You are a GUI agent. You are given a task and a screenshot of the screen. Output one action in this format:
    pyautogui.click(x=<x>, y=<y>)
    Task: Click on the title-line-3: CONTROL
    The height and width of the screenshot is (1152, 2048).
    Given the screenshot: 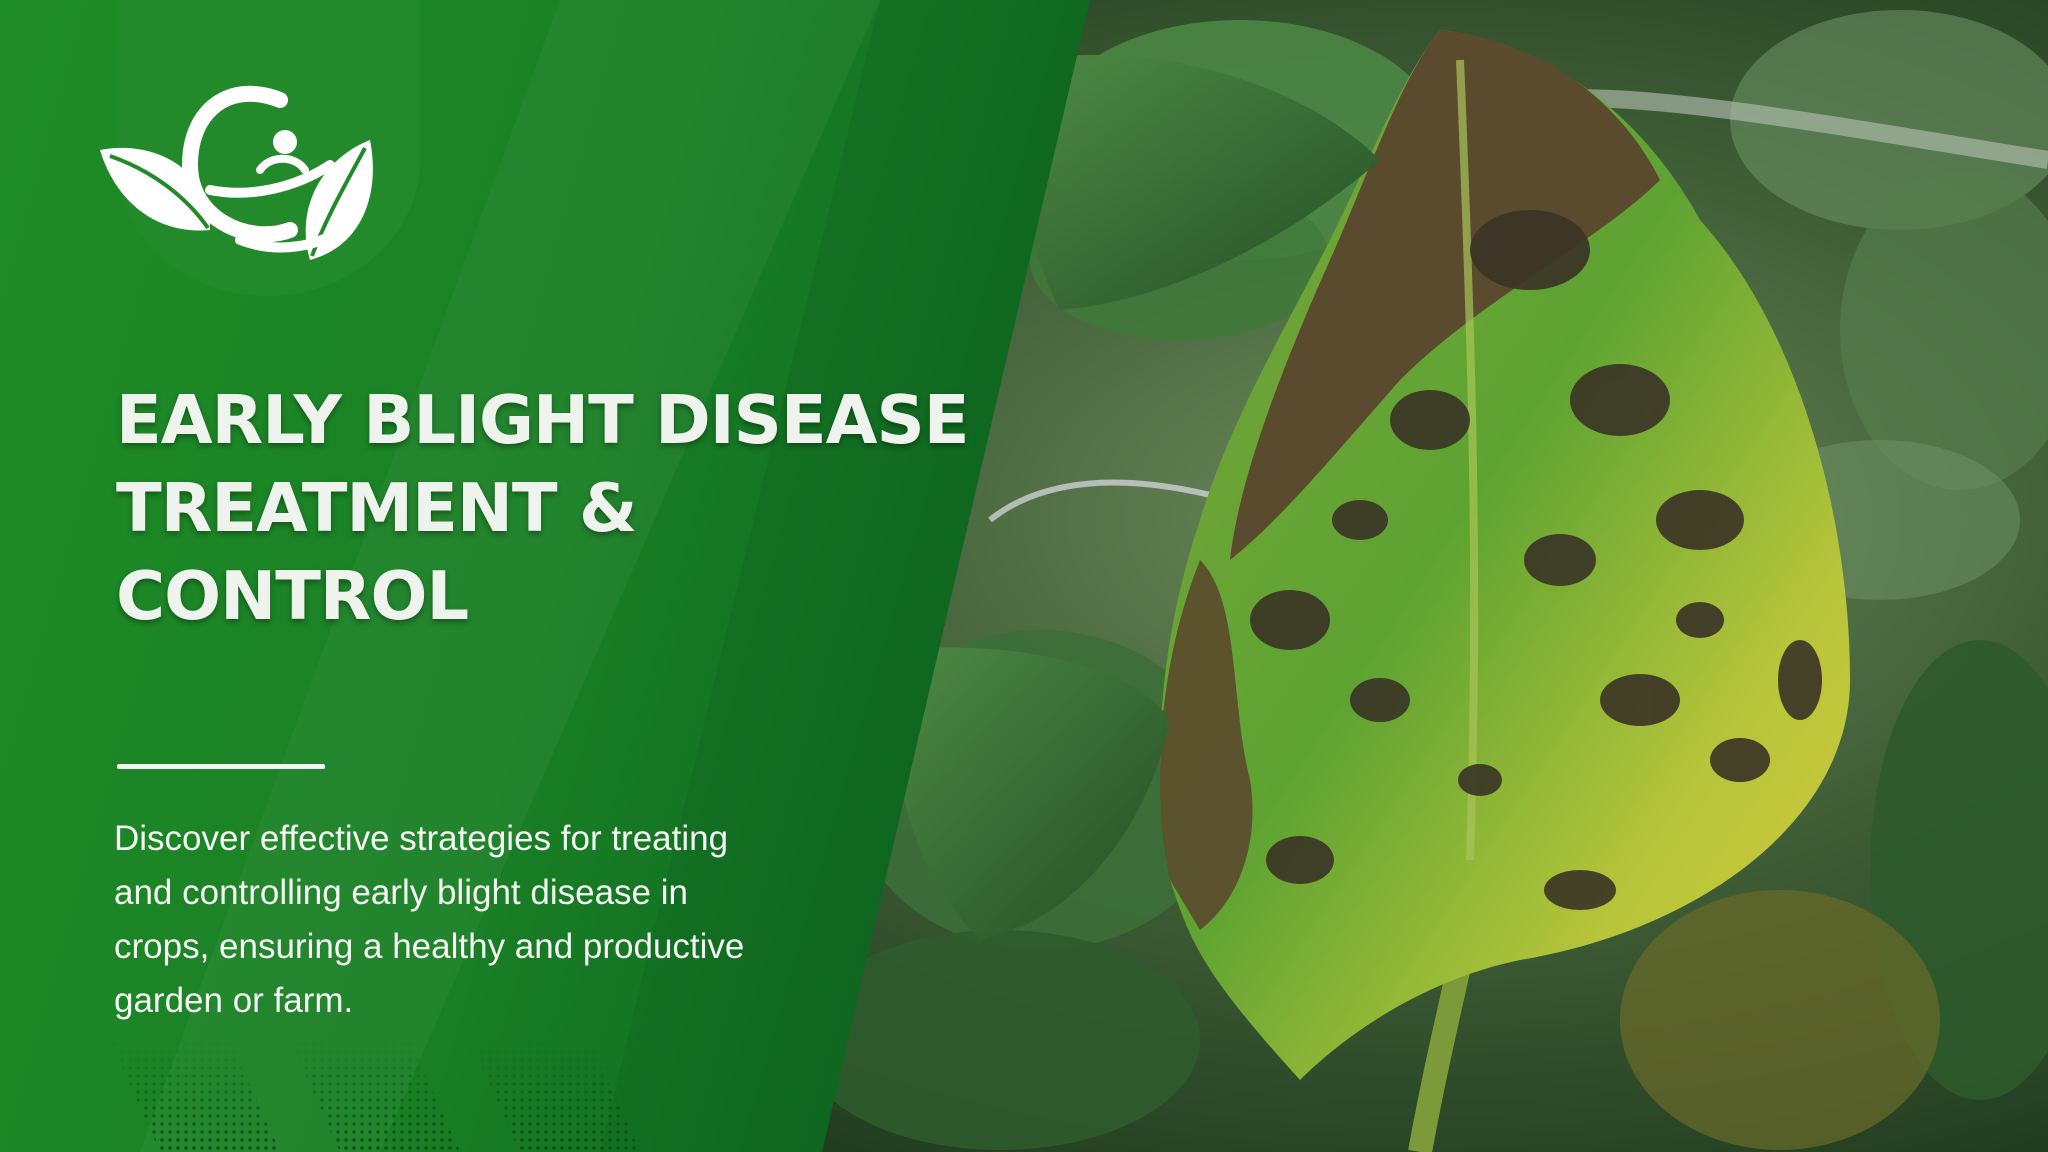 What is the action you would take?
    pyautogui.click(x=292, y=596)
    